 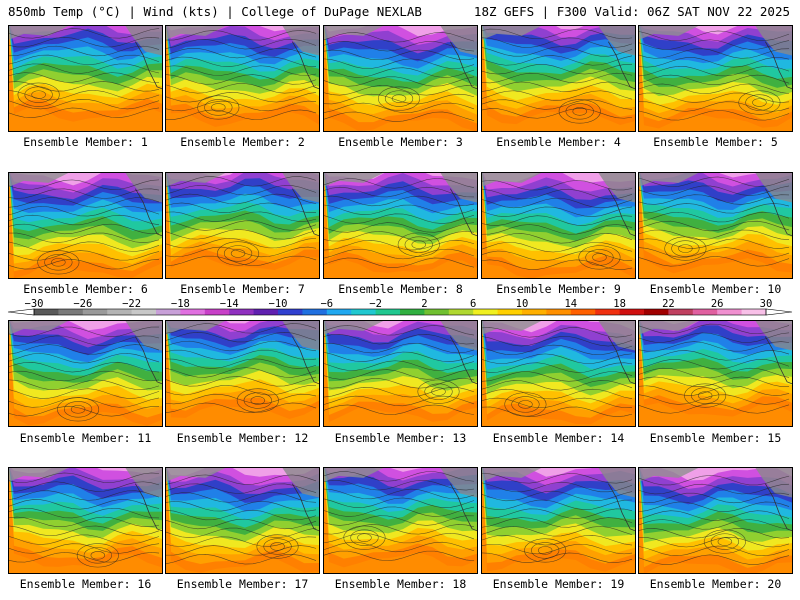 What do you see at coordinates (242, 438) in the screenshot?
I see `ensemble-member-label: Ensemble Member: 12` at bounding box center [242, 438].